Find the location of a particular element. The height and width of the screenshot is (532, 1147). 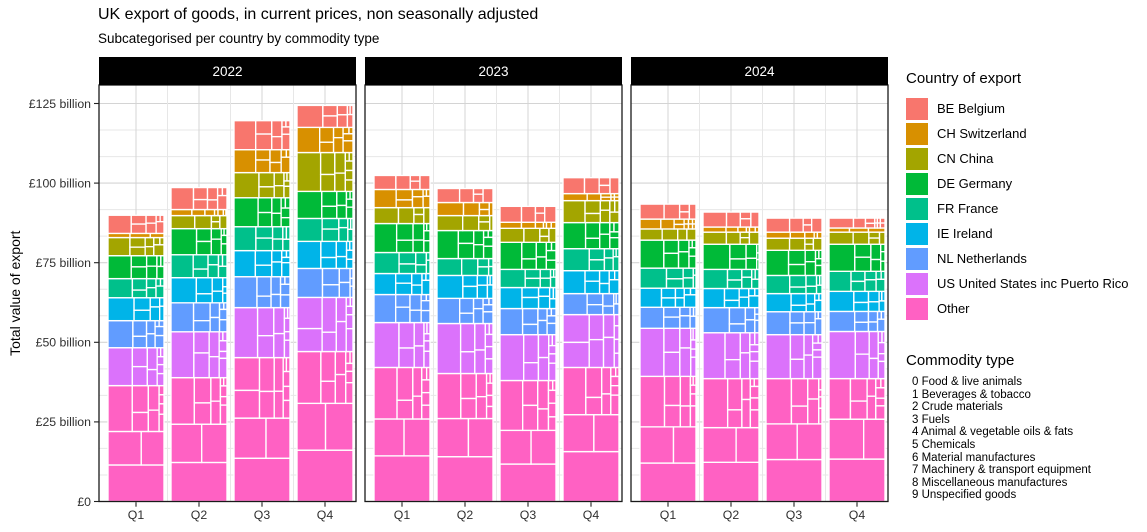

segment-2024-Q3-ie is located at coordinates (794, 302).